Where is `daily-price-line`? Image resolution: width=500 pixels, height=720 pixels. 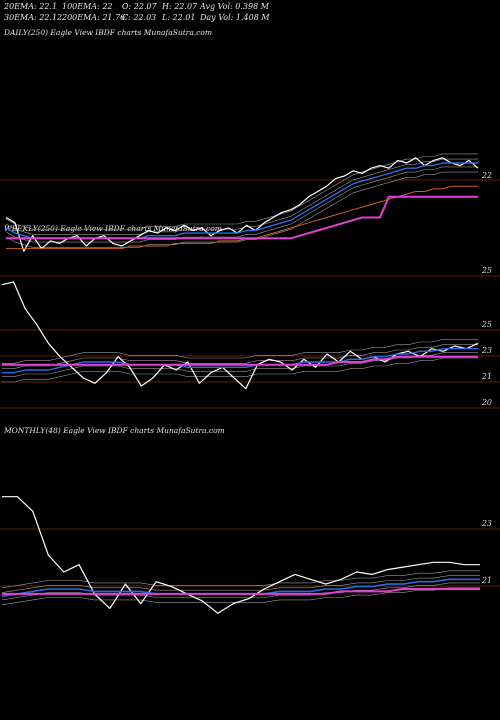
daily-price-line is located at coordinates (242, 204).